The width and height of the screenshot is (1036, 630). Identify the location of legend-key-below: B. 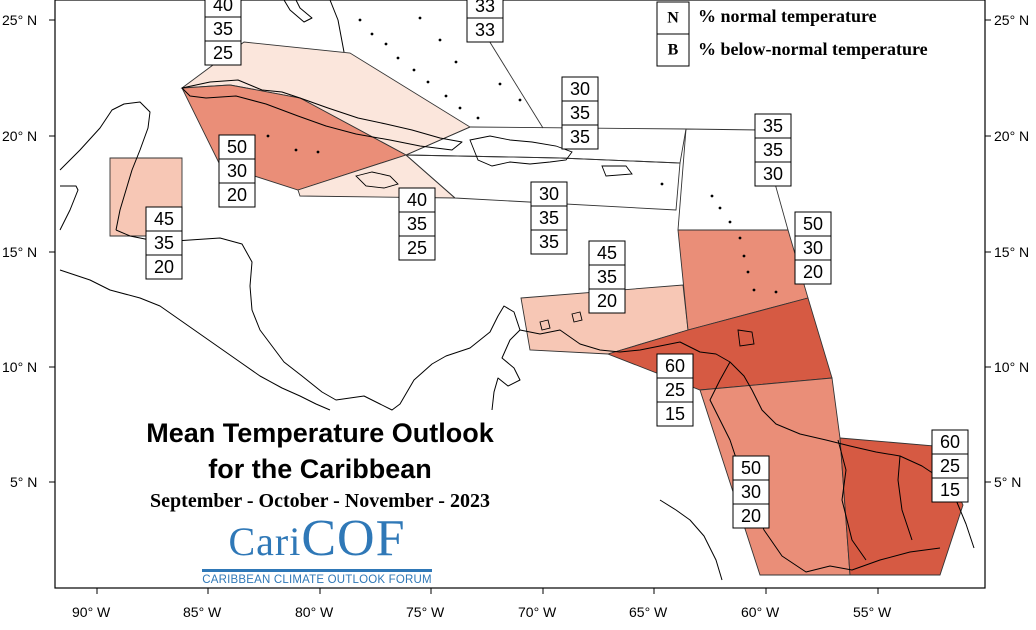
(673, 50).